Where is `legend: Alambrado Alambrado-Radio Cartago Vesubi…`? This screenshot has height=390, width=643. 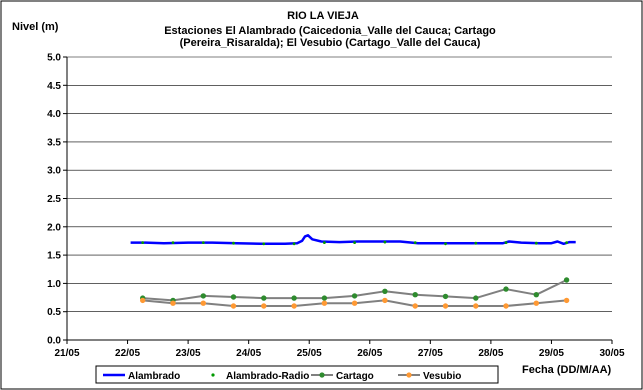 legend: Alambrado Alambrado-Radio Cartago Vesubi… is located at coordinates (297, 374).